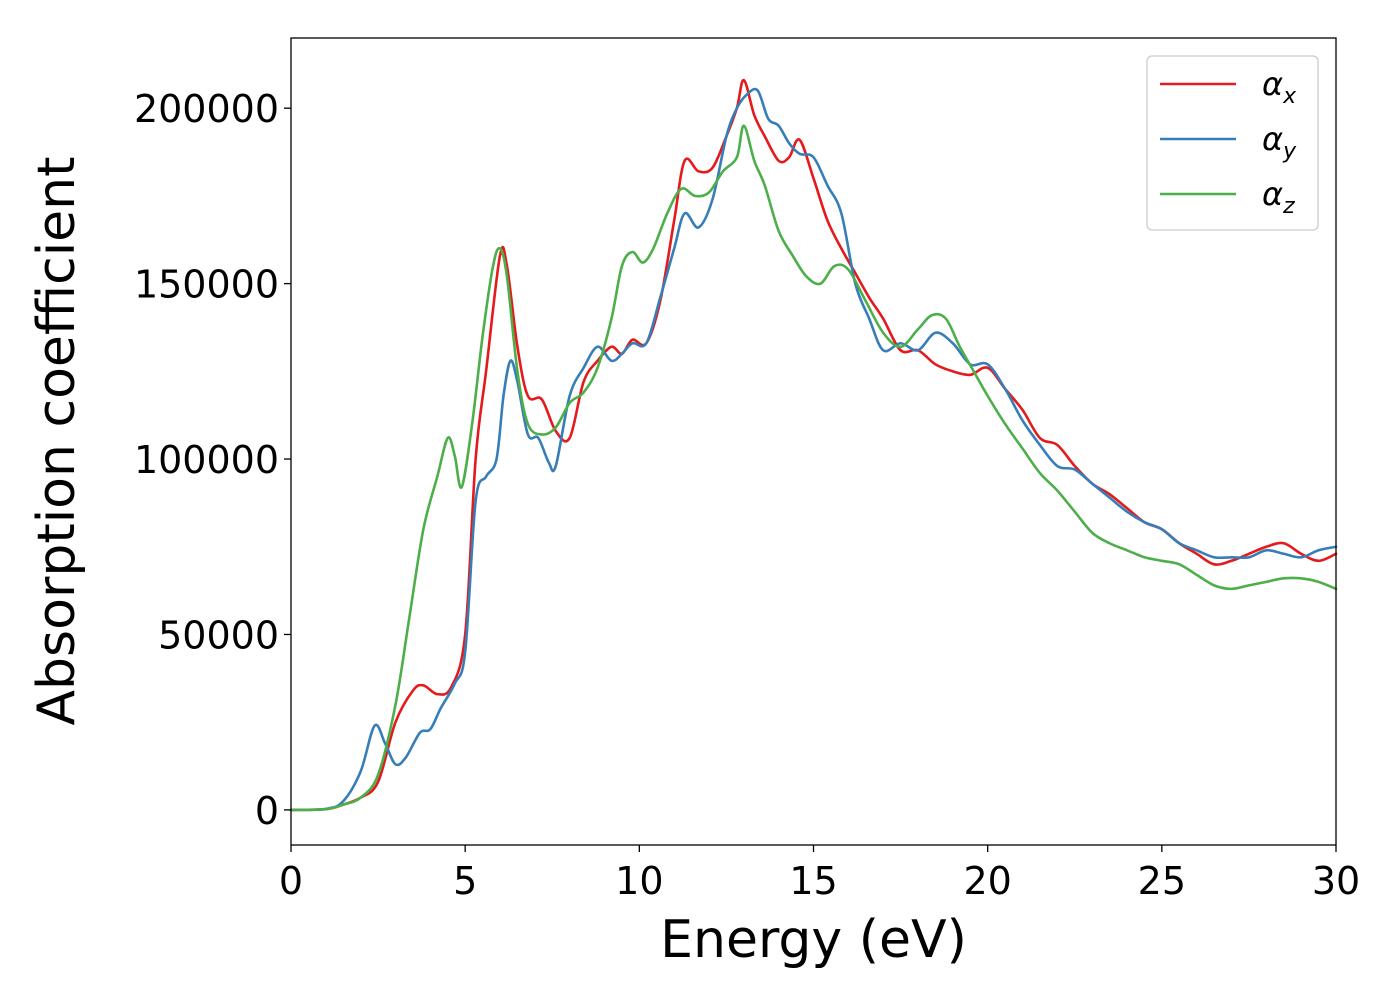 This screenshot has height=1000, width=1400. What do you see at coordinates (639, 881) in the screenshot?
I see `x-tick-label: 10` at bounding box center [639, 881].